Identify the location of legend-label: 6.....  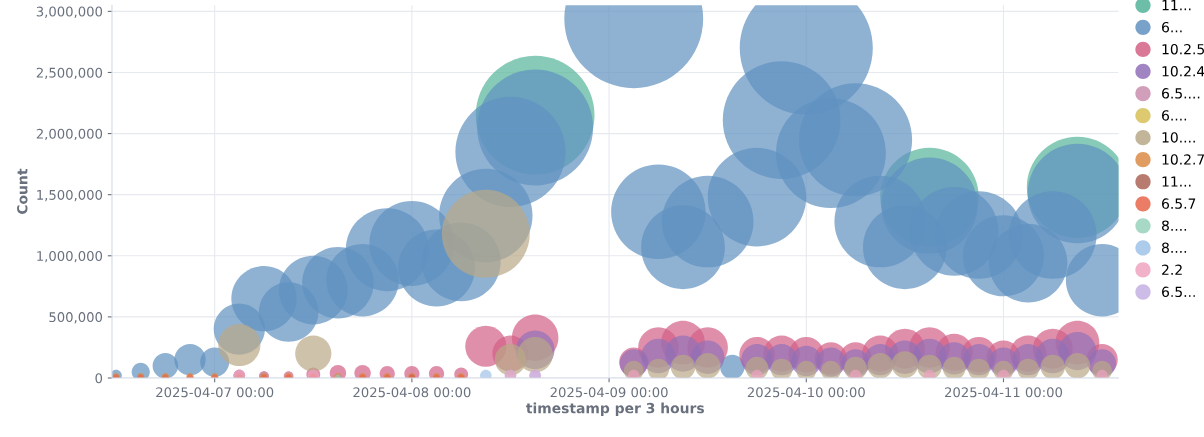
(1174, 115).